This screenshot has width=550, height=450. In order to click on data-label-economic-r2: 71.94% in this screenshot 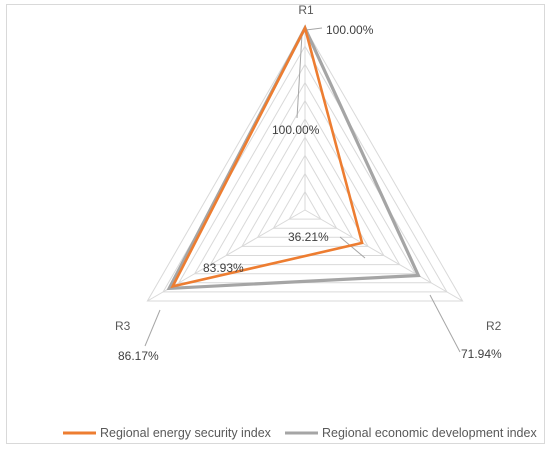, I will do `click(481, 354)`.